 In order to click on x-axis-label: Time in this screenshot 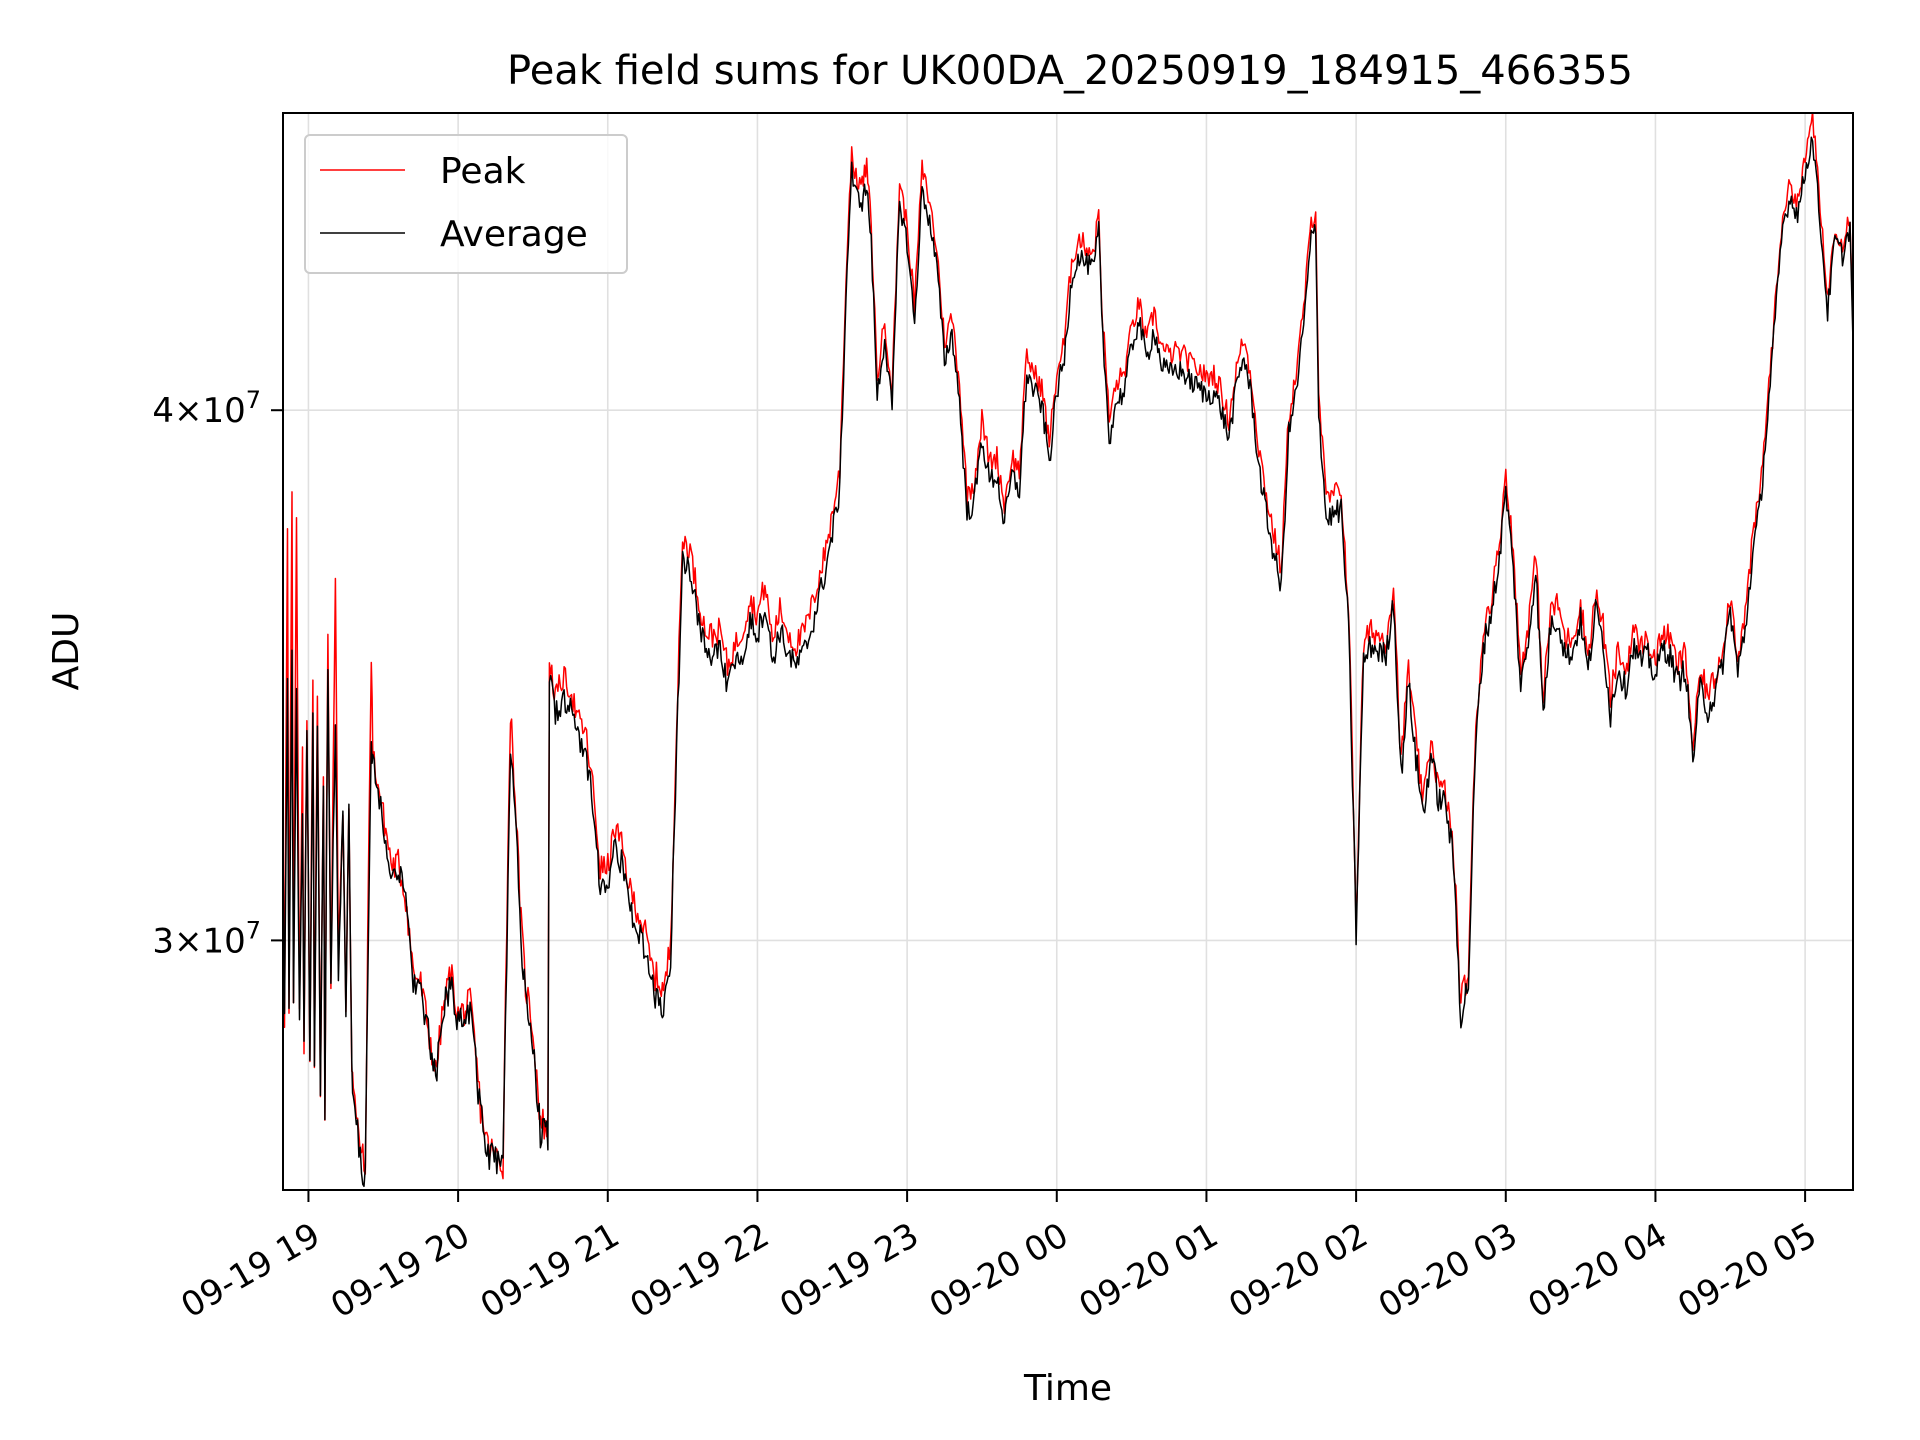, I will do `click(1067, 1388)`.